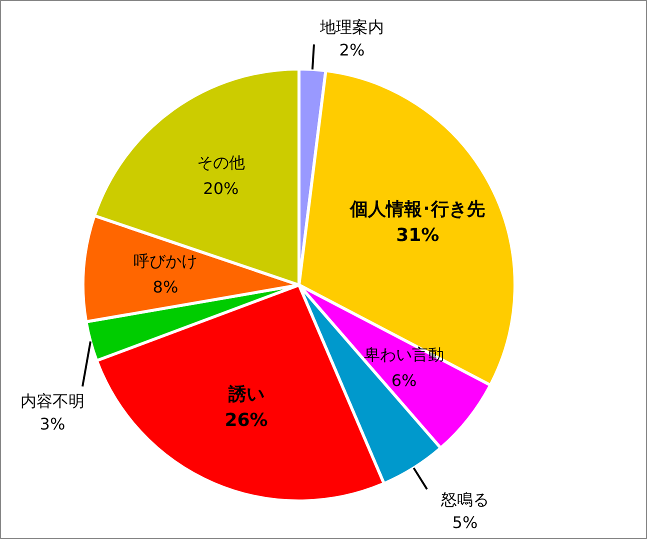 The height and width of the screenshot is (539, 647). What do you see at coordinates (165, 287) in the screenshot?
I see `data-label: 8%` at bounding box center [165, 287].